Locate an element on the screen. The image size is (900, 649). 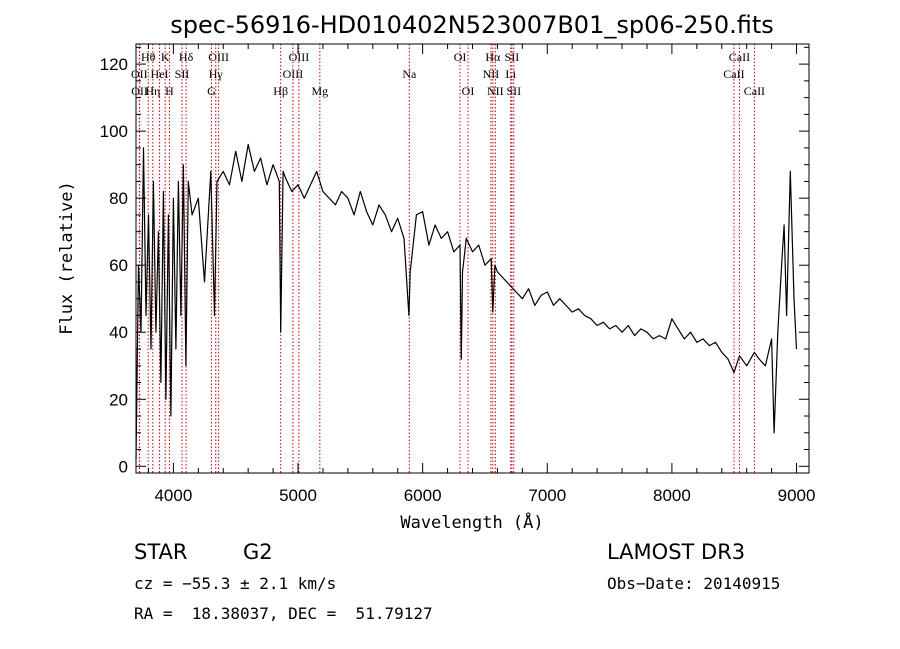
y-axis-label: Flux (relative) is located at coordinates (67, 258).